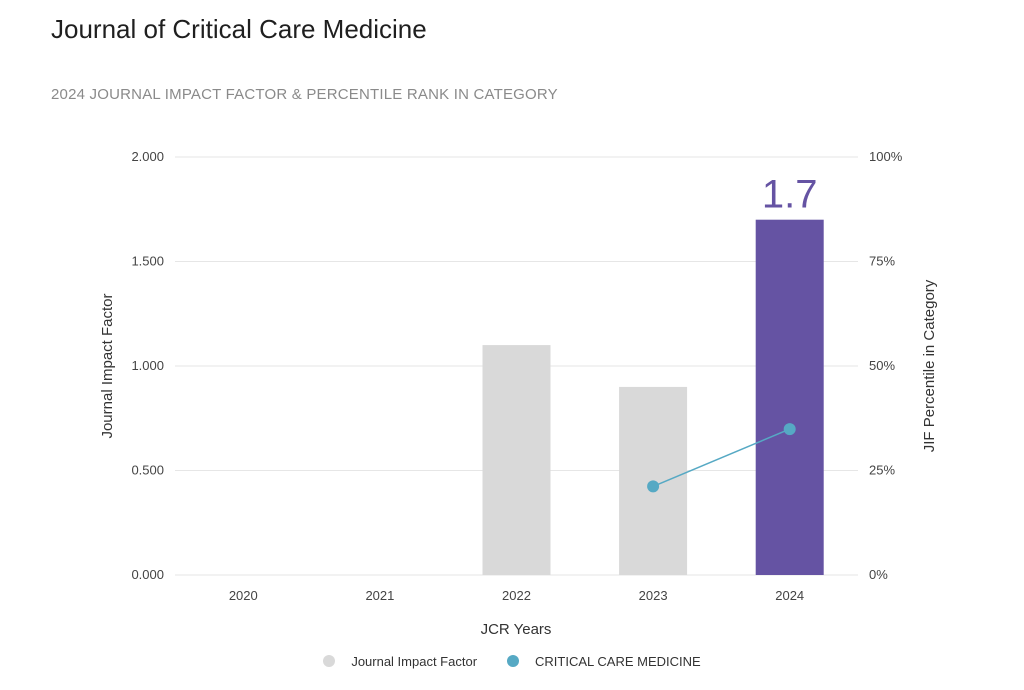  Describe the element at coordinates (379, 595) in the screenshot. I see `x-tick-label: 2021` at that location.